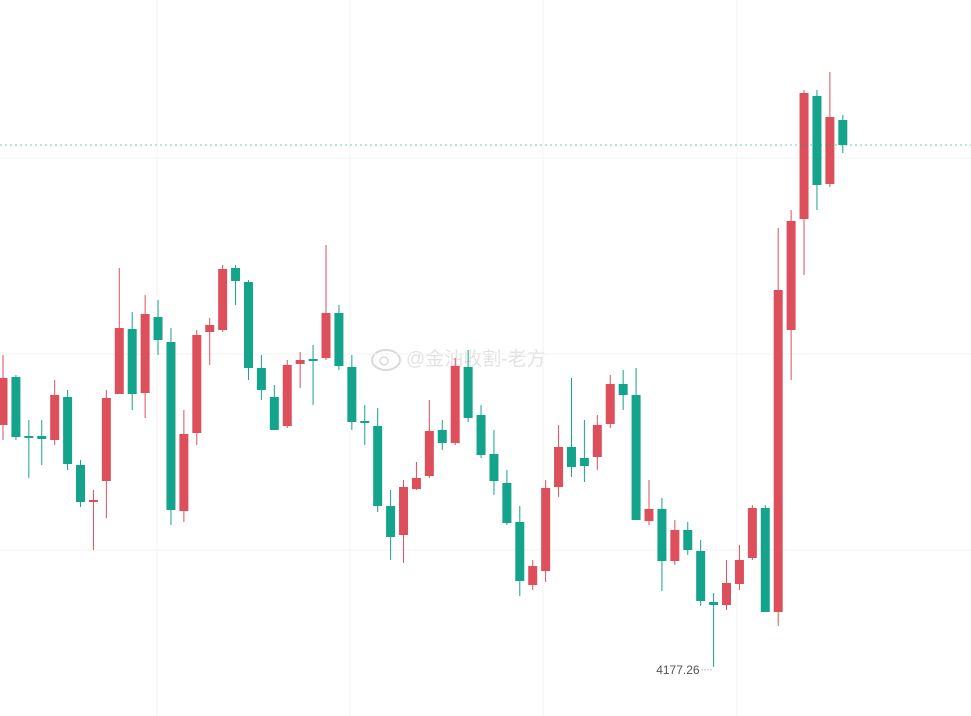 Image resolution: width=971 pixels, height=716 pixels. Describe the element at coordinates (476, 359) in the screenshot. I see `watermark-text: @金油收割-老方` at that location.